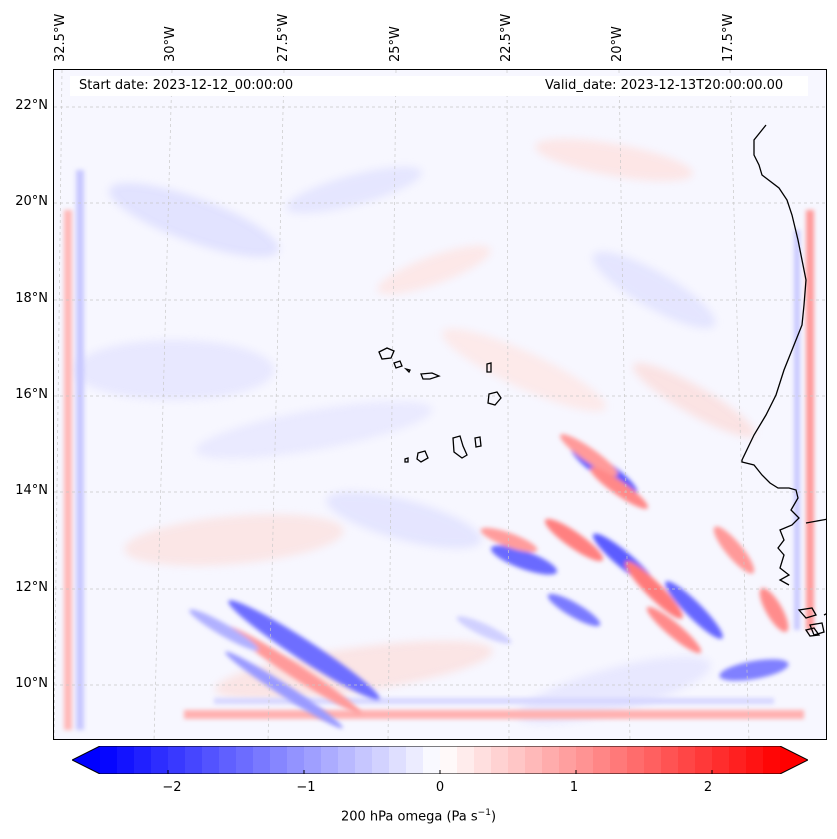 Image resolution: width=837 pixels, height=839 pixels. What do you see at coordinates (170, 44) in the screenshot?
I see `lon-label-30w: 30°W` at bounding box center [170, 44].